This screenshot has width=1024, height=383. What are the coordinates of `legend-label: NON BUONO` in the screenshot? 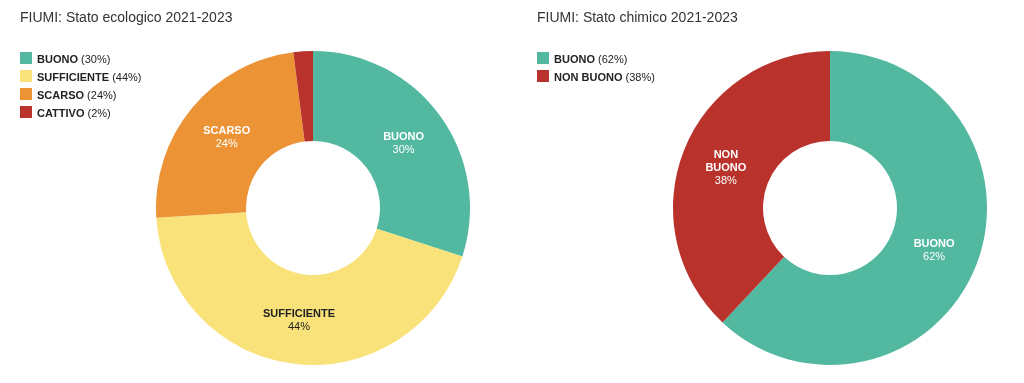 It's located at (588, 76).